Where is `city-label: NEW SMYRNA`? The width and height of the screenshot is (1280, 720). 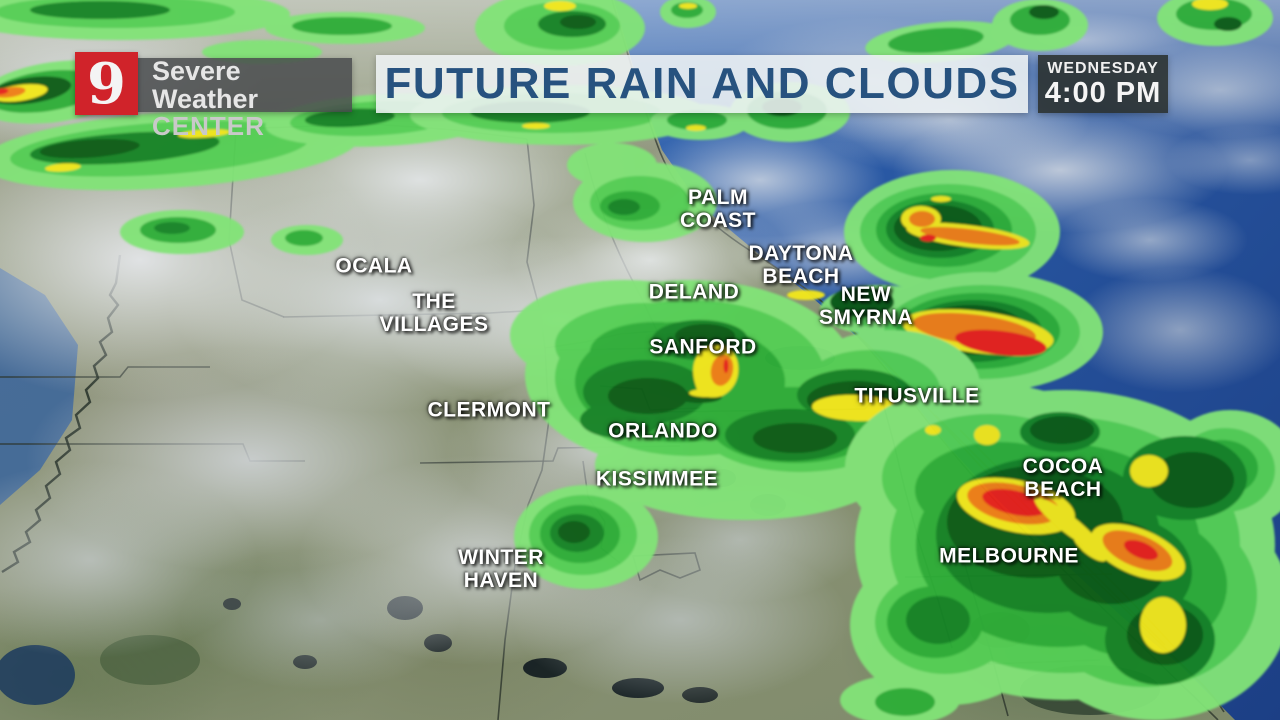
city-label: NEW SMYRNA is located at coordinates (865, 305).